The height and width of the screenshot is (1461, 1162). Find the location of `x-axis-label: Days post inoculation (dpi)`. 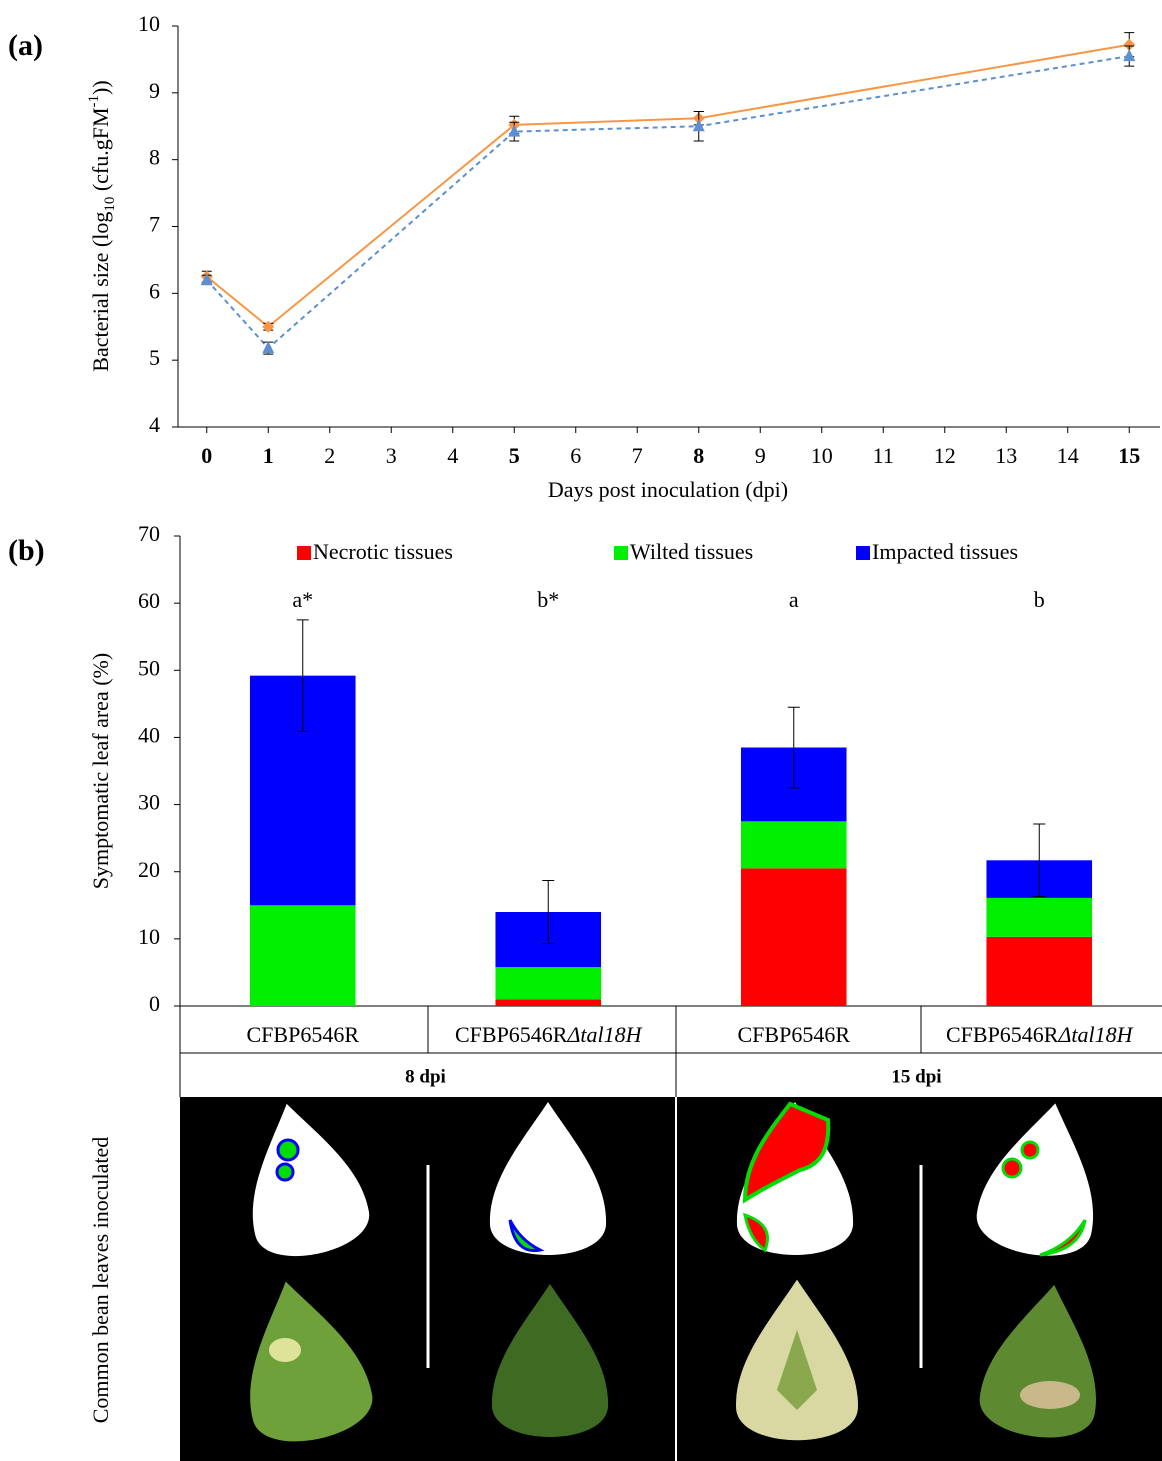

x-axis-label: Days post inoculation (dpi) is located at coordinates (668, 489).